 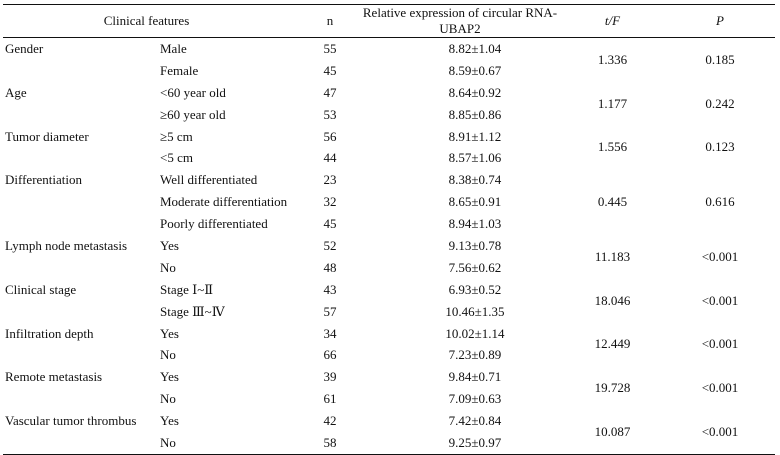 What do you see at coordinates (71, 421) in the screenshot?
I see `feature-label: Vascular tumor thrombus` at bounding box center [71, 421].